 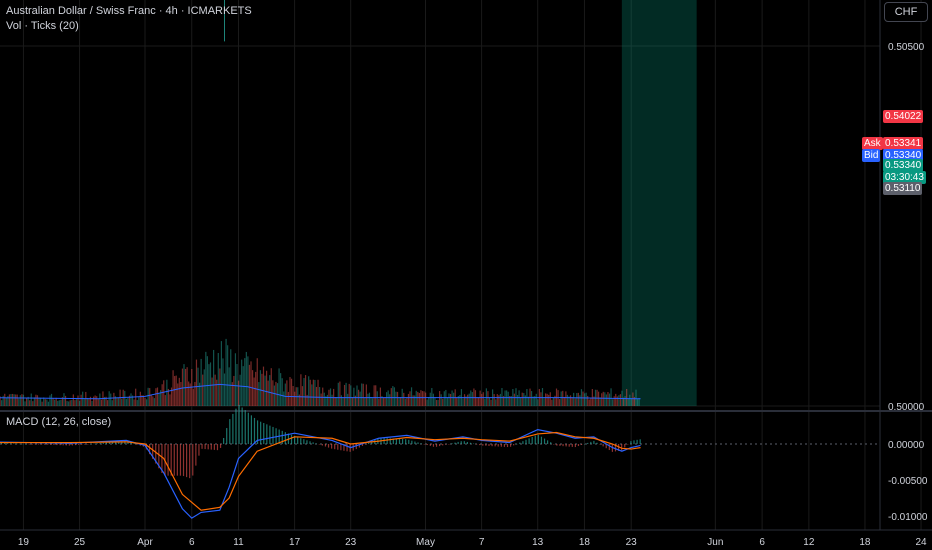 What do you see at coordinates (906, 12) in the screenshot?
I see `currency-button: CHF` at bounding box center [906, 12].